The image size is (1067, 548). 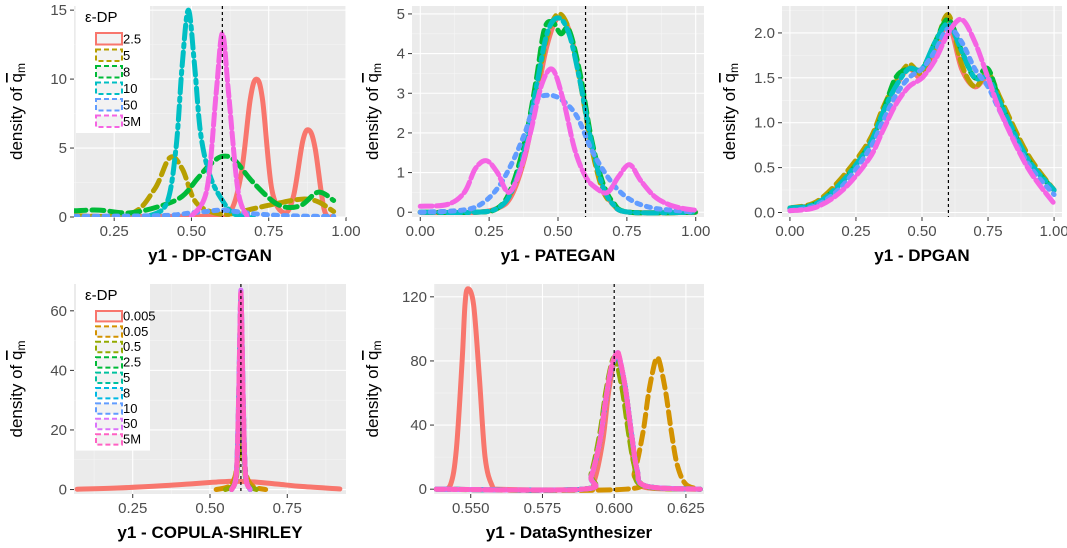 What do you see at coordinates (132, 346) in the screenshot?
I see `legend-label: 0.5` at bounding box center [132, 346].